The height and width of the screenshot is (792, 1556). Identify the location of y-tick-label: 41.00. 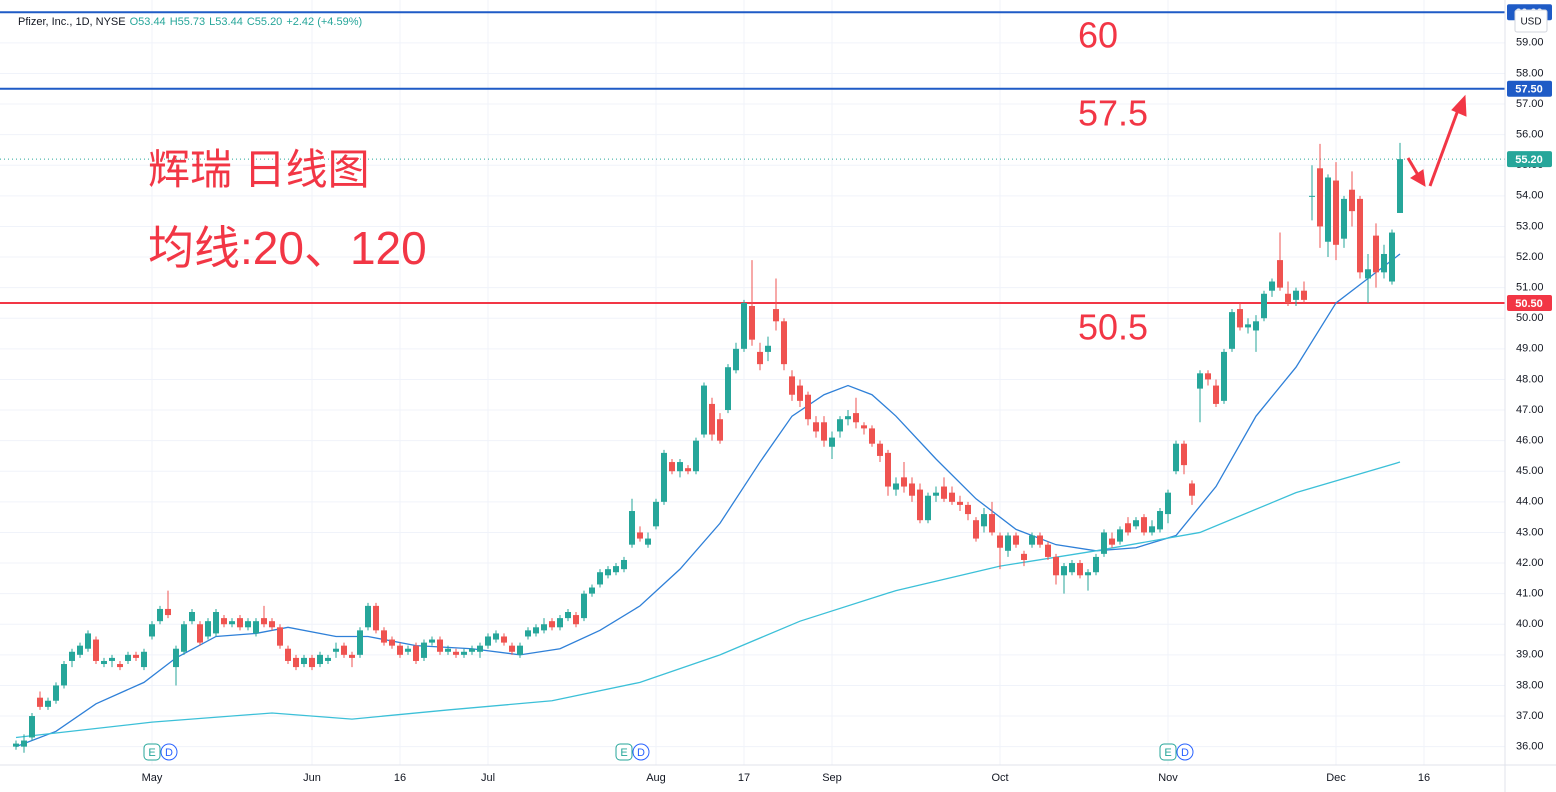
(1530, 594).